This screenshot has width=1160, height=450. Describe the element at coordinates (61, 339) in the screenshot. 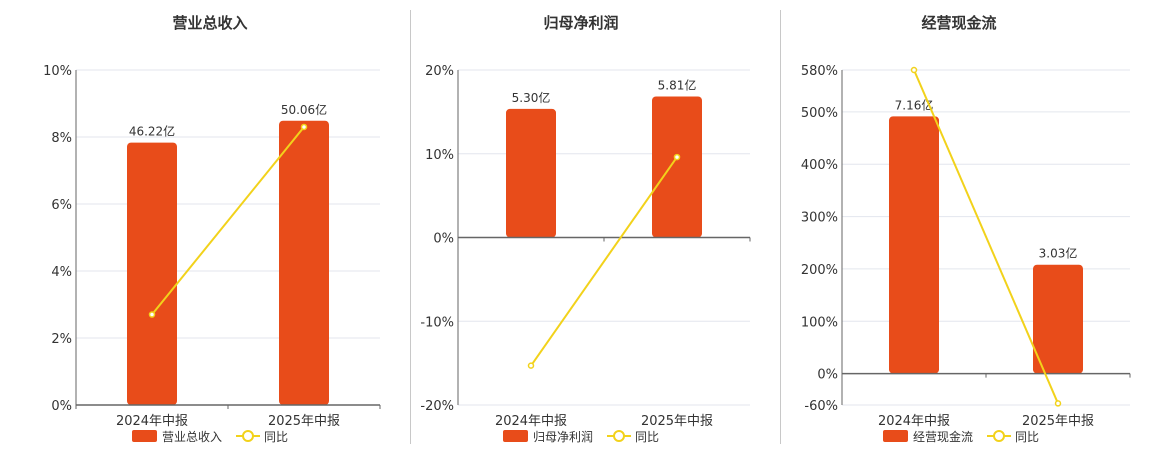

I see `y-tick-label-0-1: 2%` at that location.